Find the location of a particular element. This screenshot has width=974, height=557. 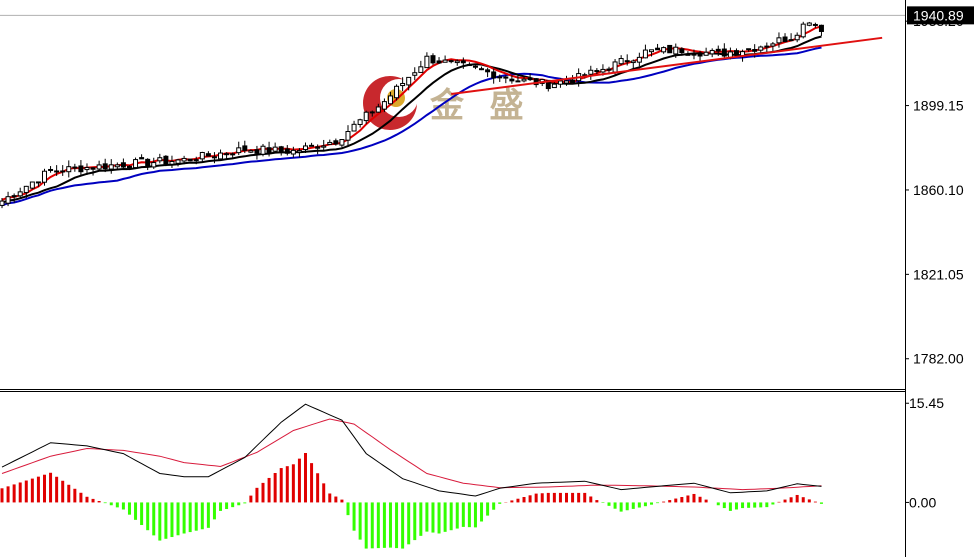

macd-line is located at coordinates (411, 450).